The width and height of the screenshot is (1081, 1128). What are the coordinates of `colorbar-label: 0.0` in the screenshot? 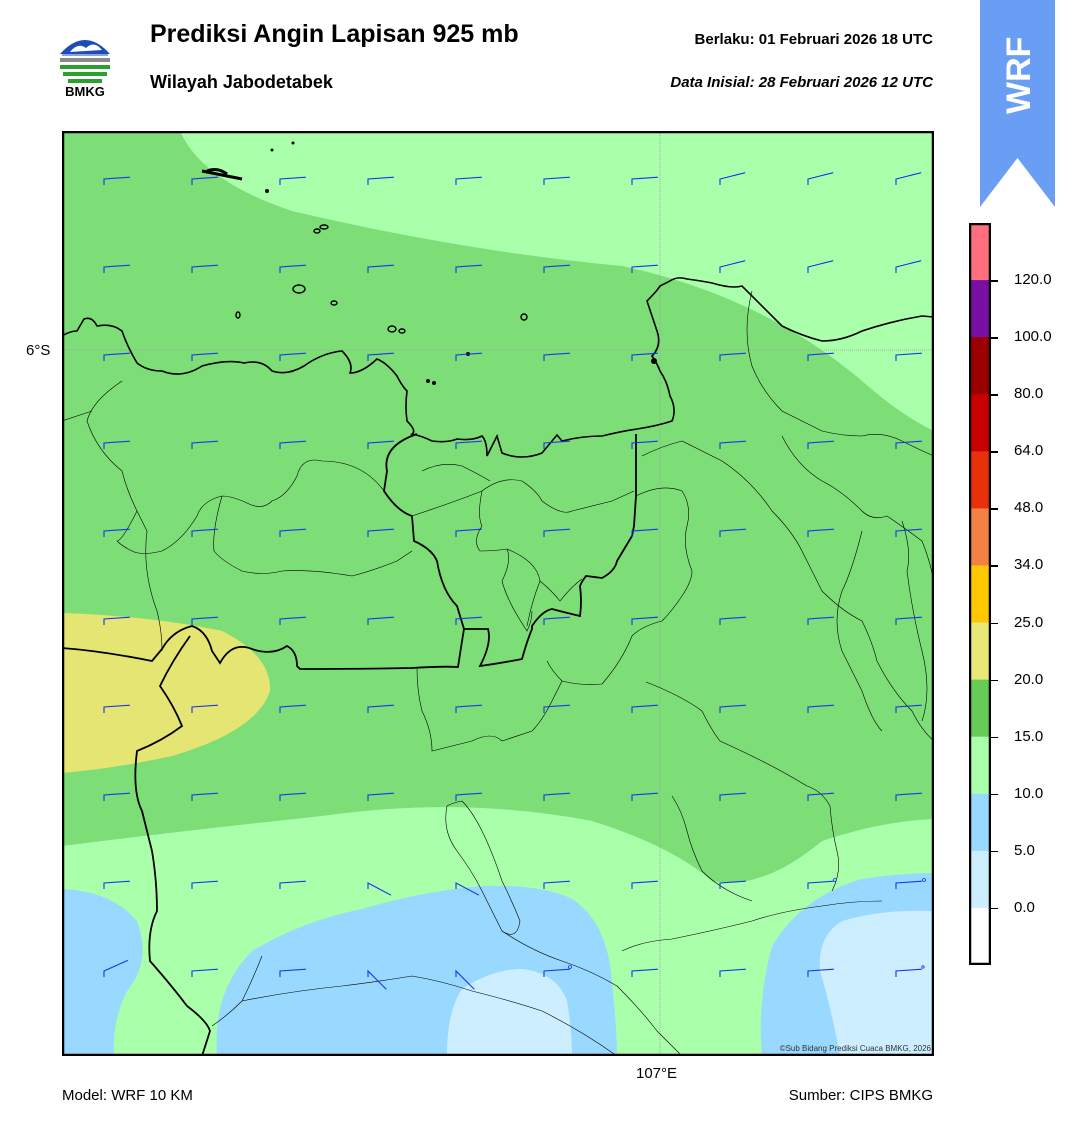 It's located at (1024, 907).